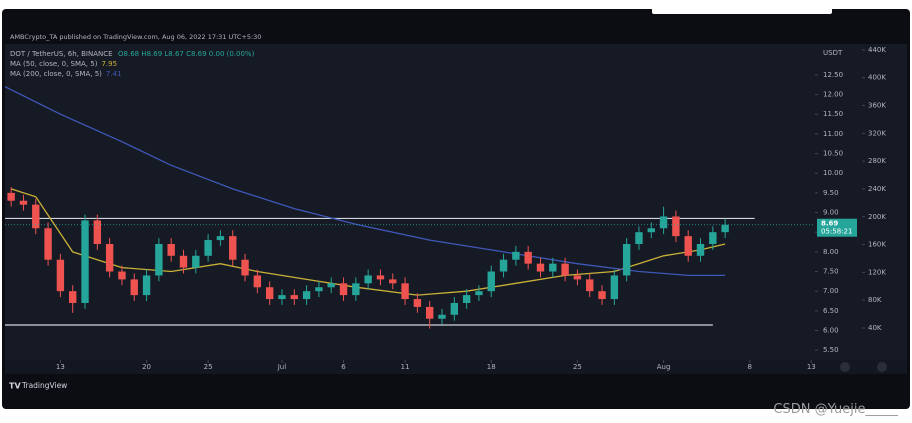 This screenshot has height=423, width=912. I want to click on y-tick-label: 11.00, so click(833, 134).